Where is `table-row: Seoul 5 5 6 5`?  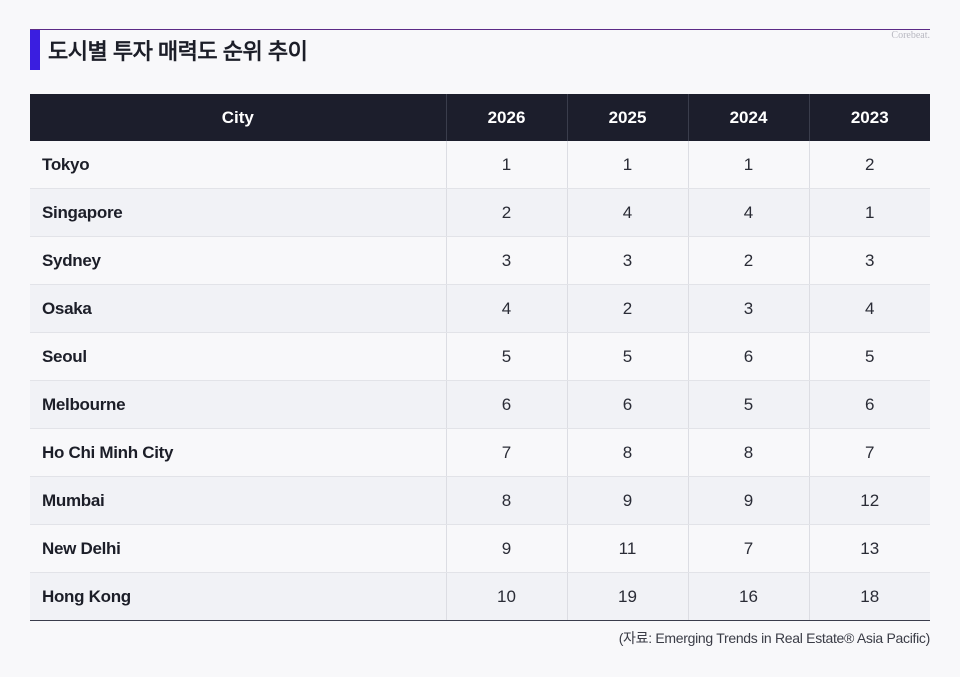
table-row: Seoul 5 5 6 5 is located at coordinates (480, 356).